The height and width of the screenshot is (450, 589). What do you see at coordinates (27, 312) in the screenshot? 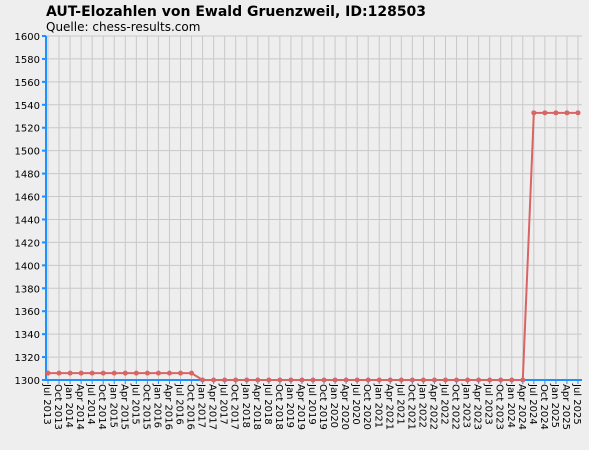
I see `y-tick-label: 1360` at bounding box center [27, 312].